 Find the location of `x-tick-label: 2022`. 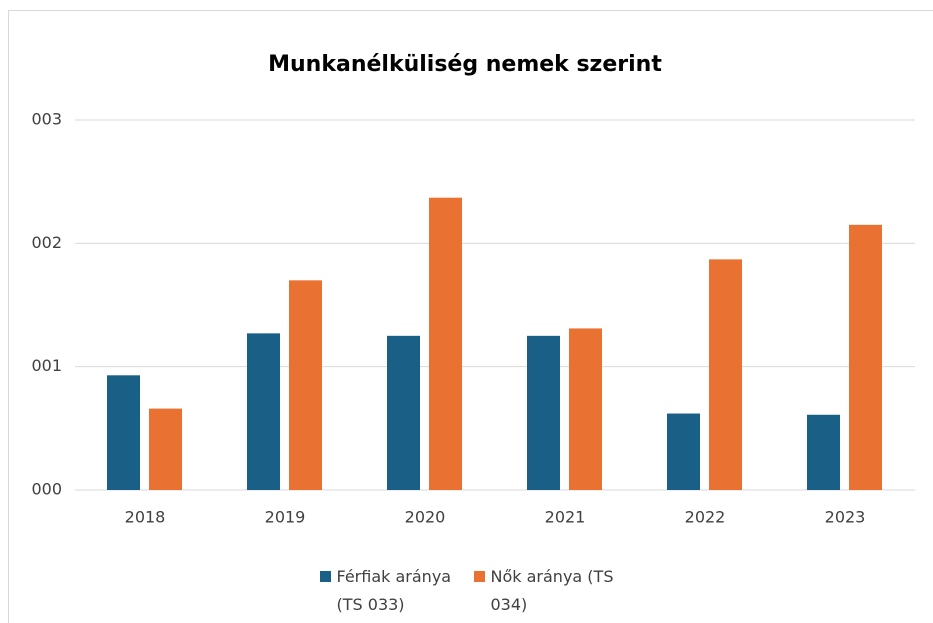

x-tick-label: 2022 is located at coordinates (705, 517).